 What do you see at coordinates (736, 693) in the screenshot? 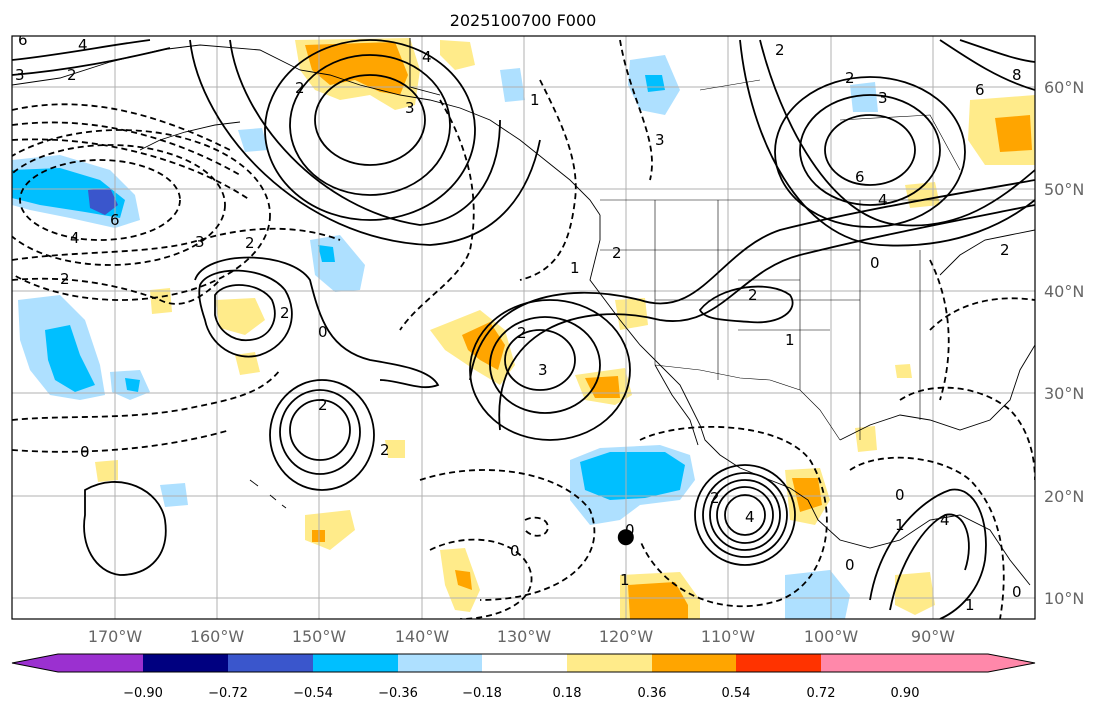
I see `colorbar-tick-label: 0.54` at bounding box center [736, 693].